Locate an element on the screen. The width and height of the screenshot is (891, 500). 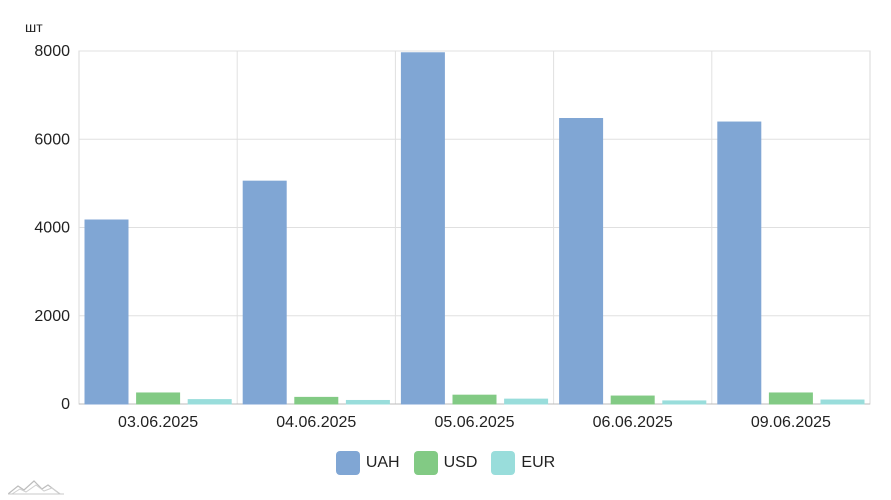
x-tick-label: 09.06.2025 is located at coordinates (791, 422).